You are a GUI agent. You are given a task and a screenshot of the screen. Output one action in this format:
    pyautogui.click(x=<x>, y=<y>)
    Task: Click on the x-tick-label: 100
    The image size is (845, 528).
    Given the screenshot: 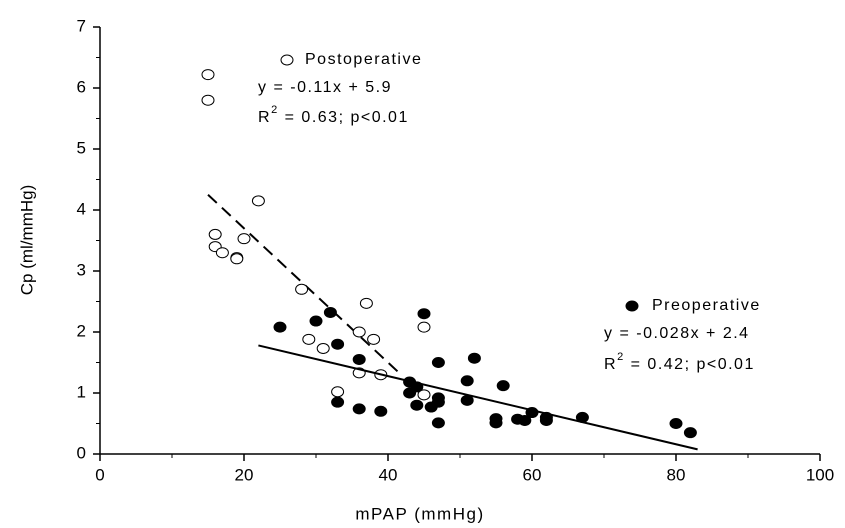 What is the action you would take?
    pyautogui.click(x=820, y=474)
    